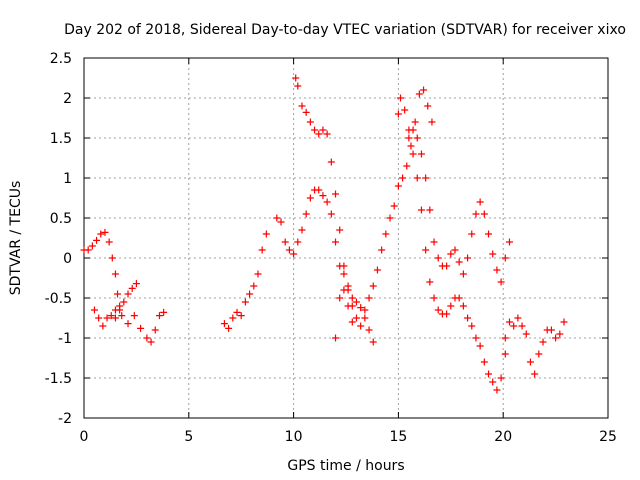 The image size is (640, 480). I want to click on y-tick-label: -1.5, so click(58, 379).